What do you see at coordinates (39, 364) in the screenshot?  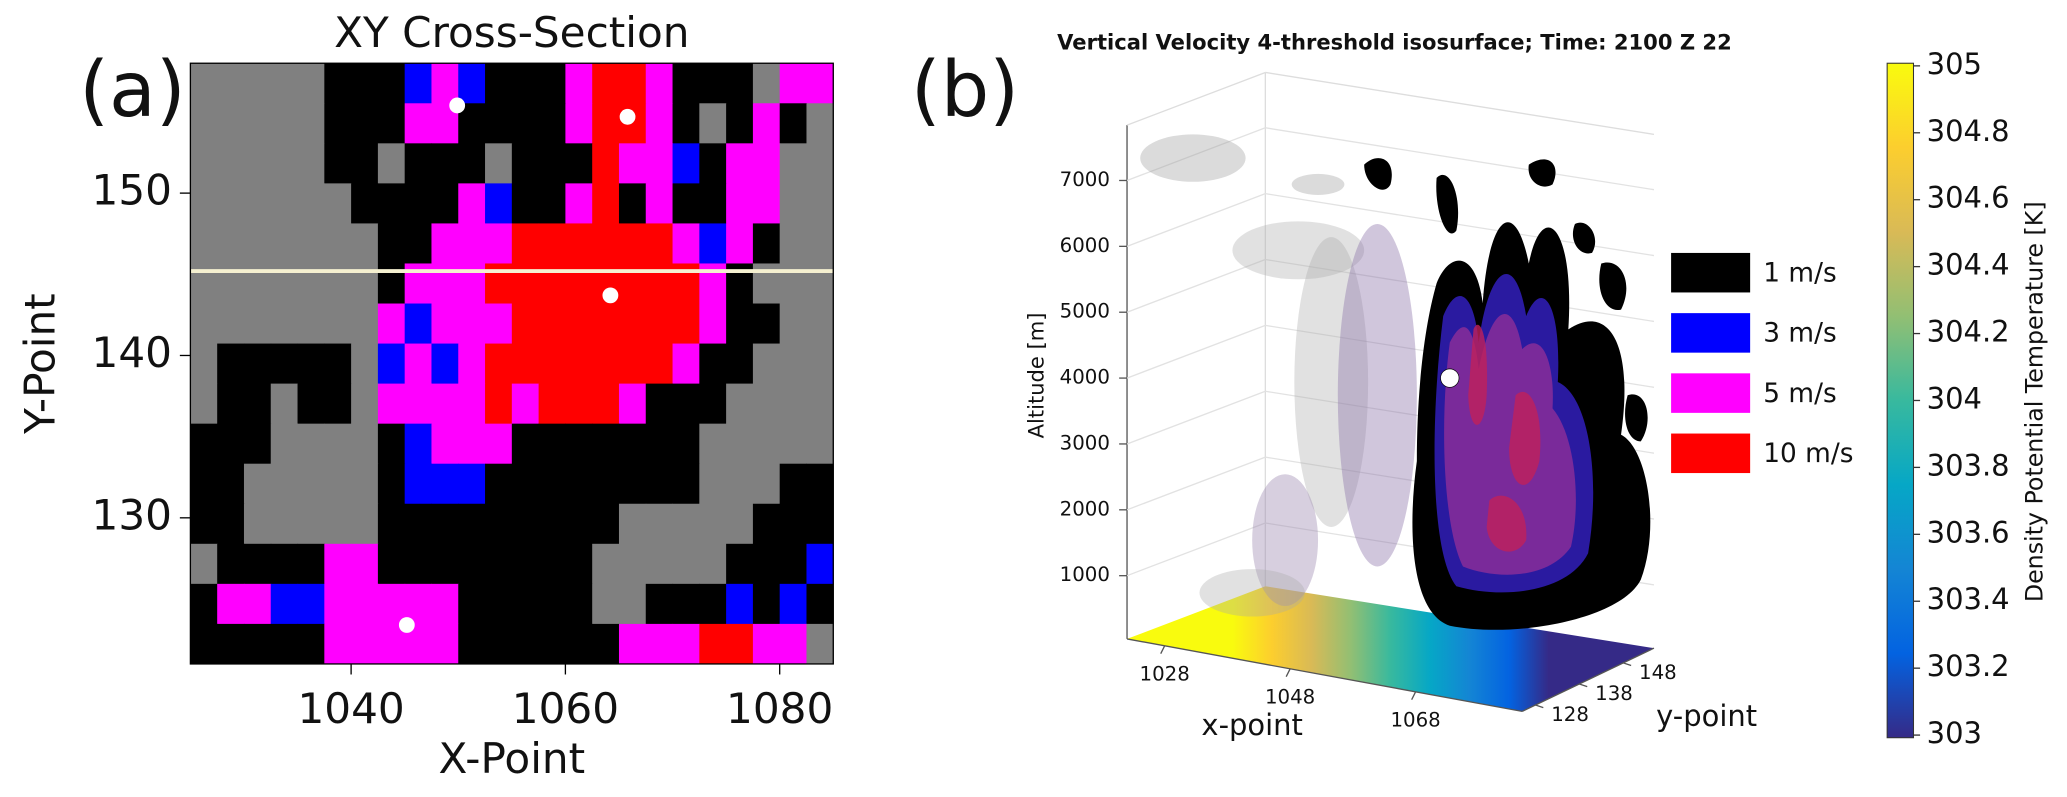 I see `y-axis-label: Y-Point` at bounding box center [39, 364].